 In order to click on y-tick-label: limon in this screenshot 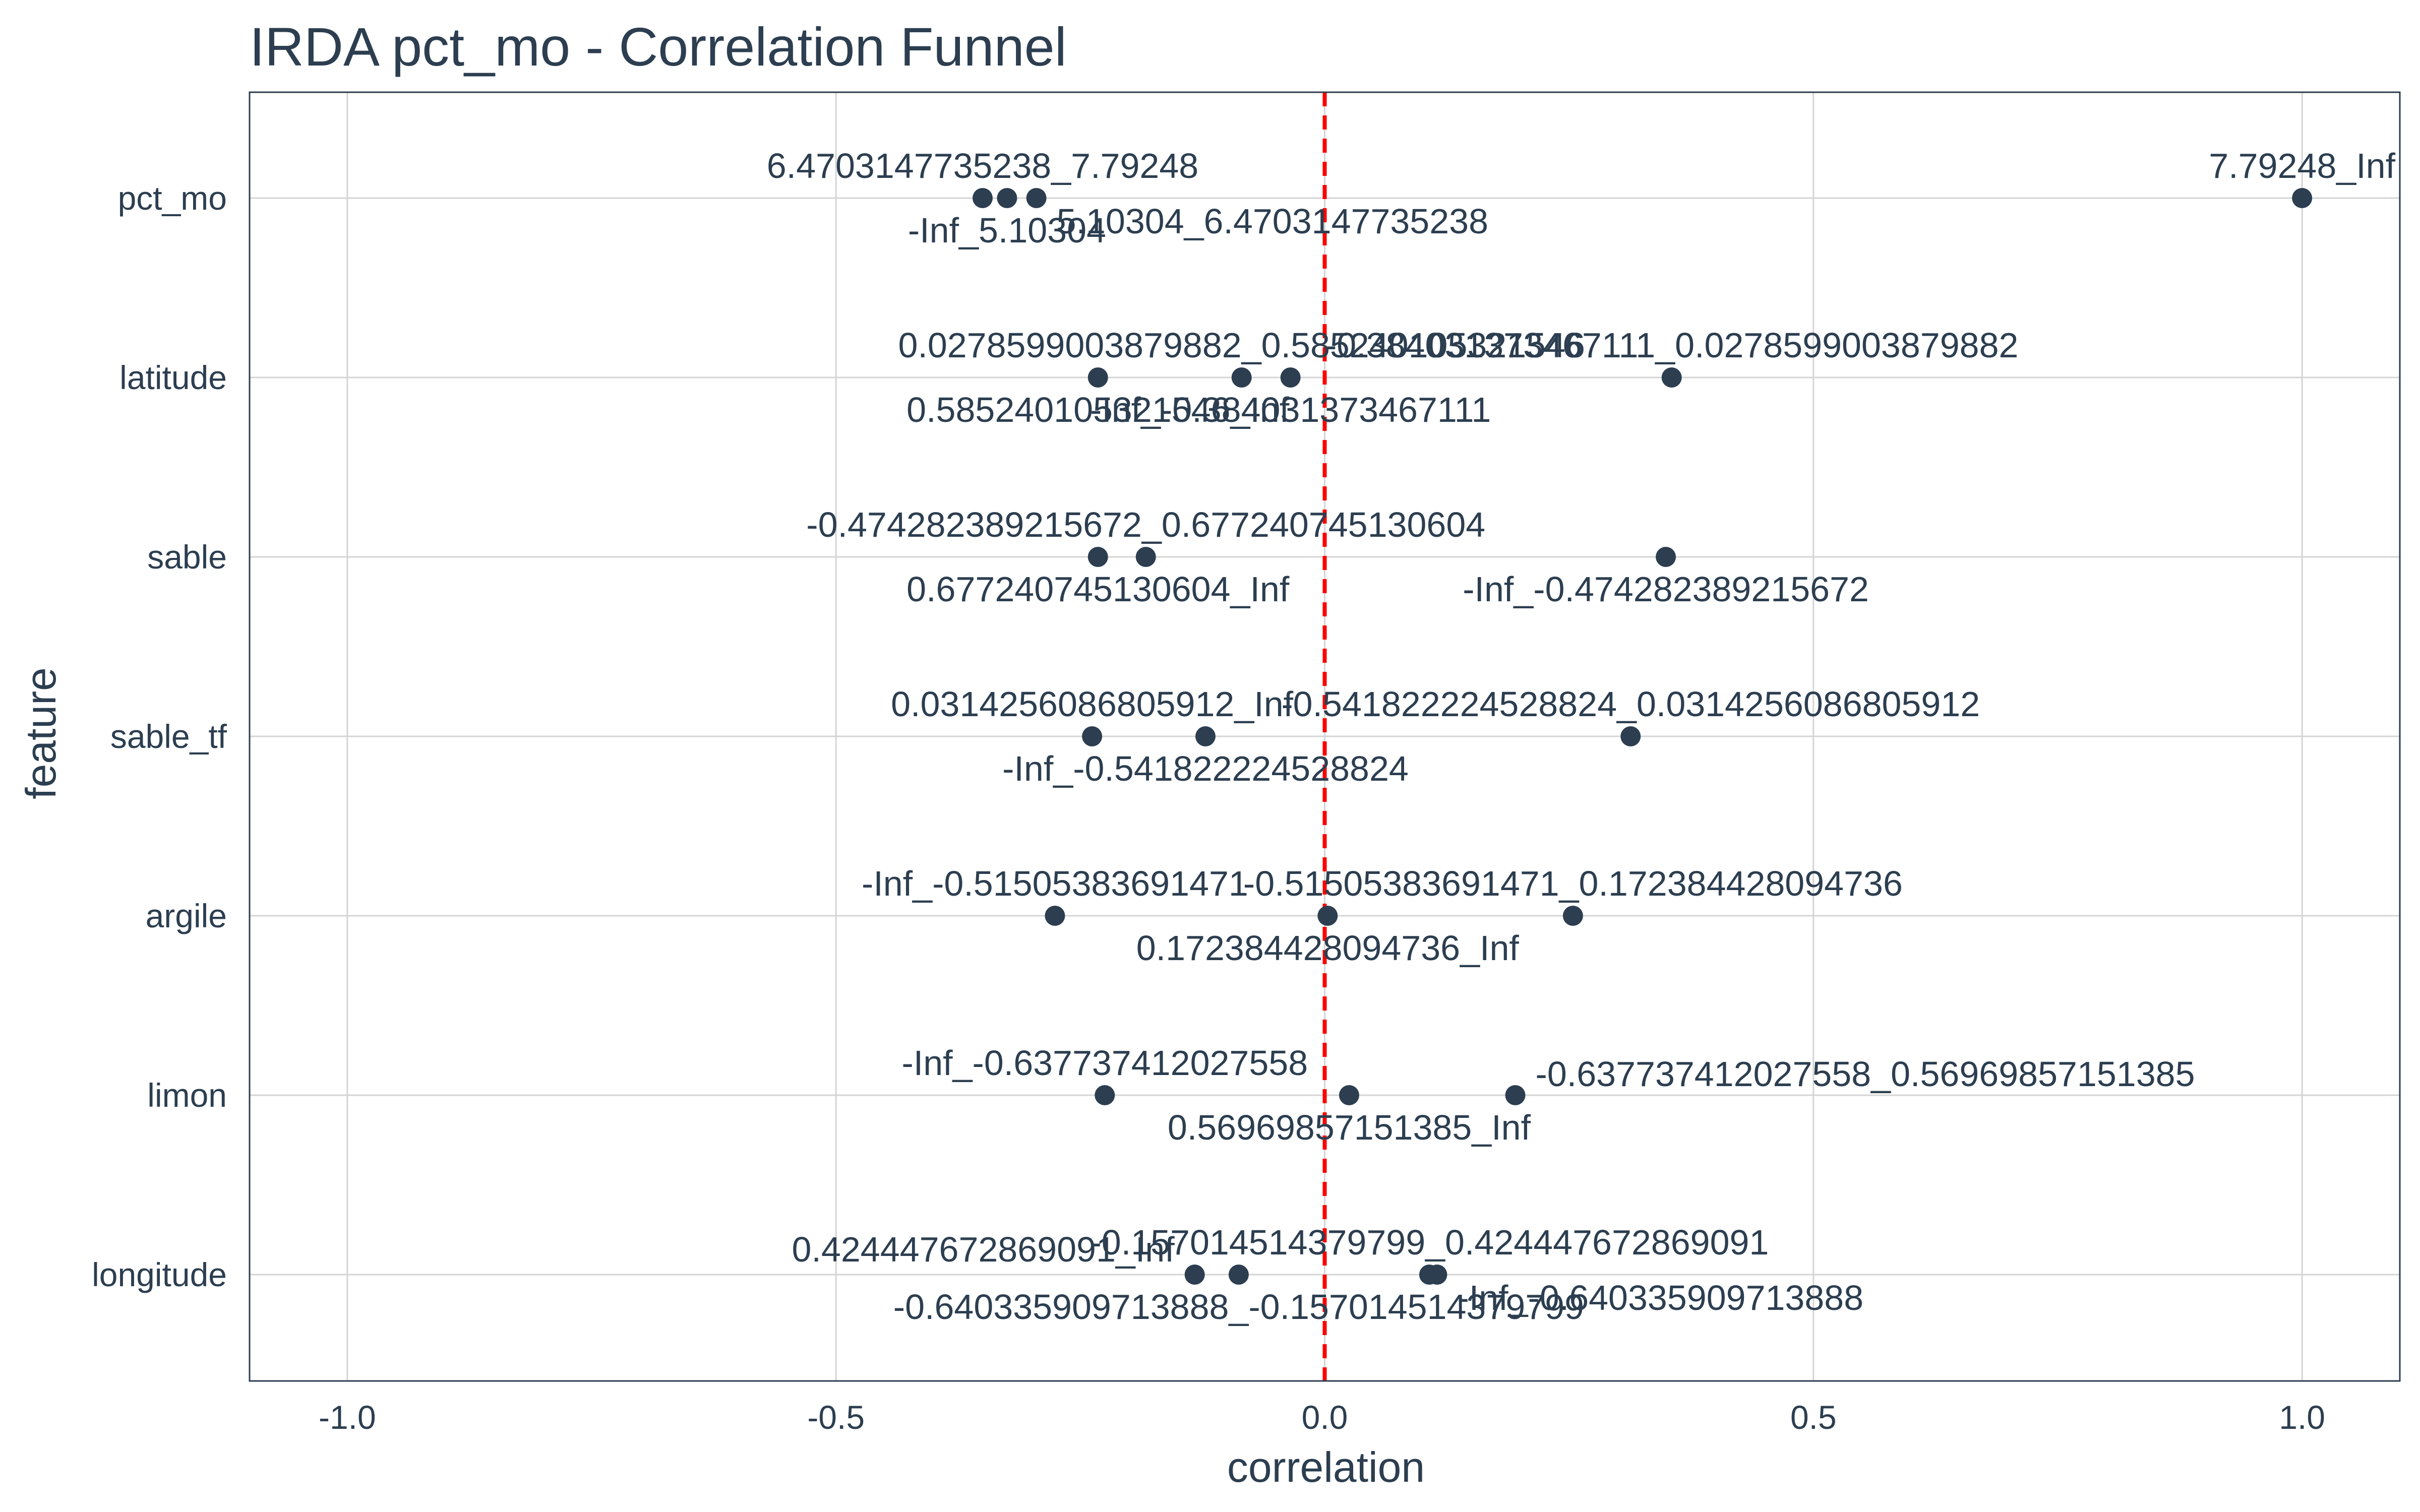, I will do `click(187, 1095)`.